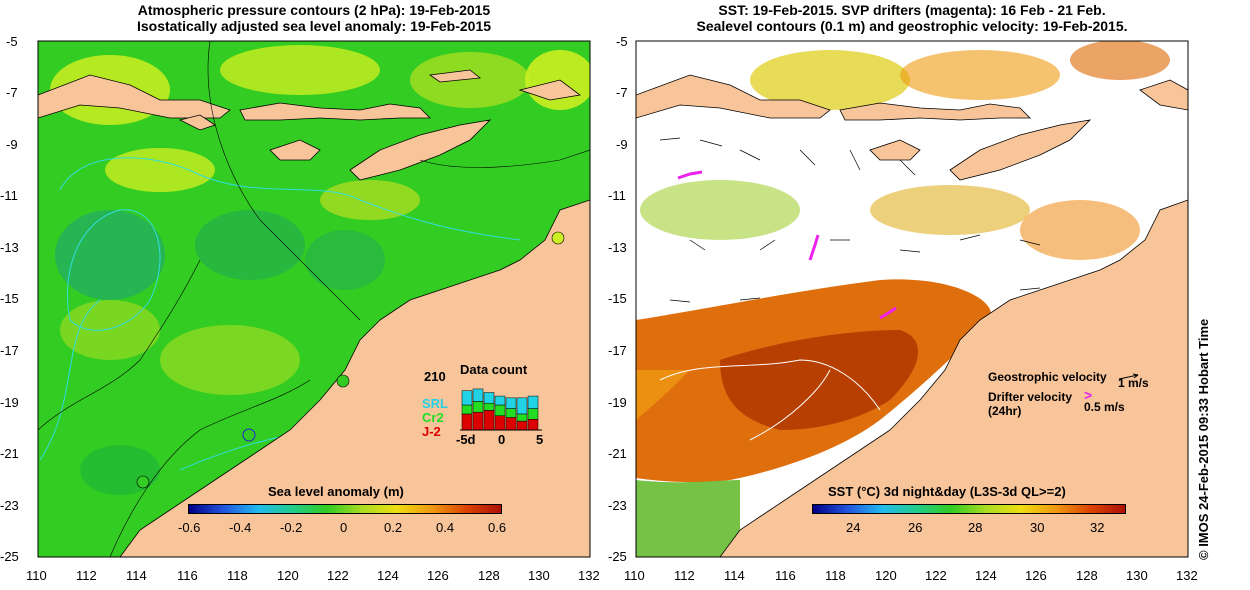 This screenshot has height=590, width=1250. I want to click on data-count-bars, so click(501, 409).